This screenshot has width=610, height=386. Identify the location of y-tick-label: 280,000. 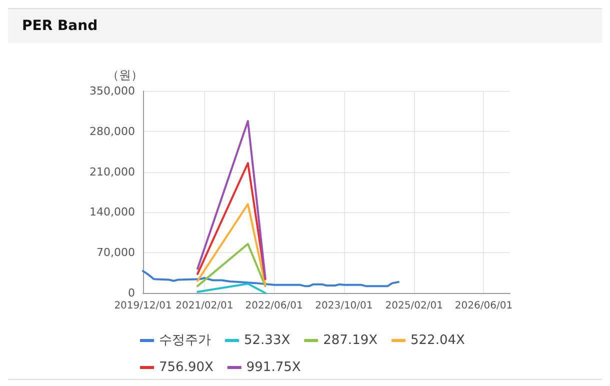
(112, 131).